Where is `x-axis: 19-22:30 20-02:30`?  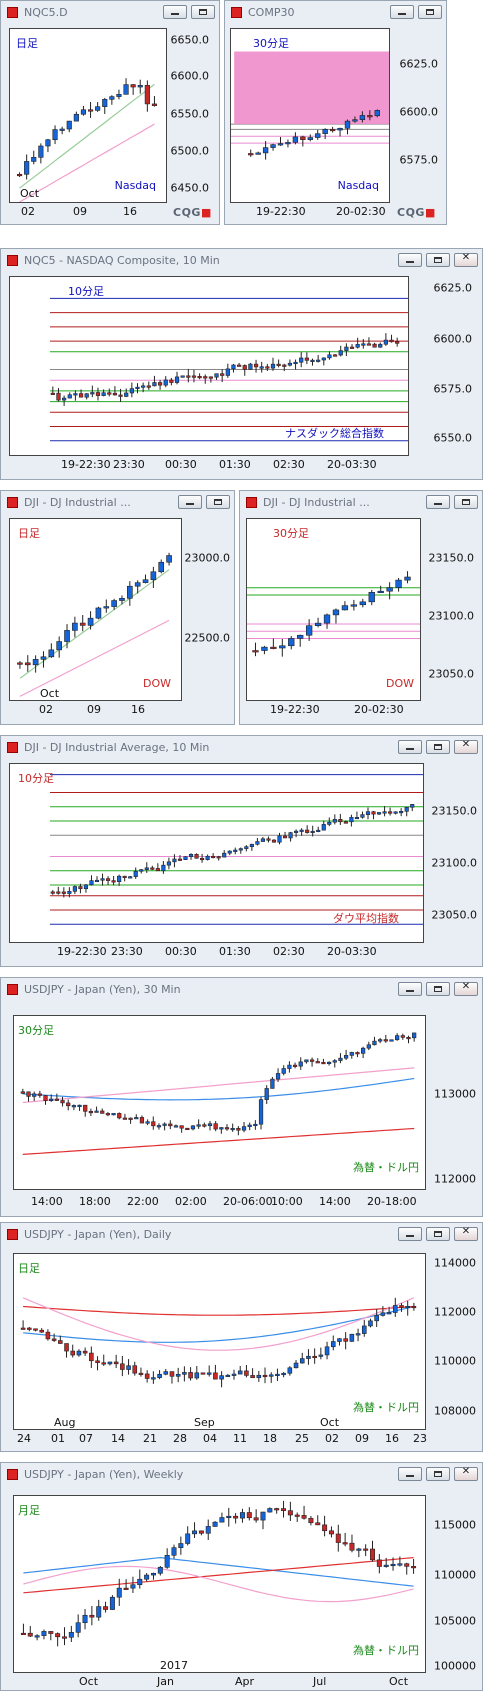
x-axis: 19-22:30 20-02:30 is located at coordinates (333, 710).